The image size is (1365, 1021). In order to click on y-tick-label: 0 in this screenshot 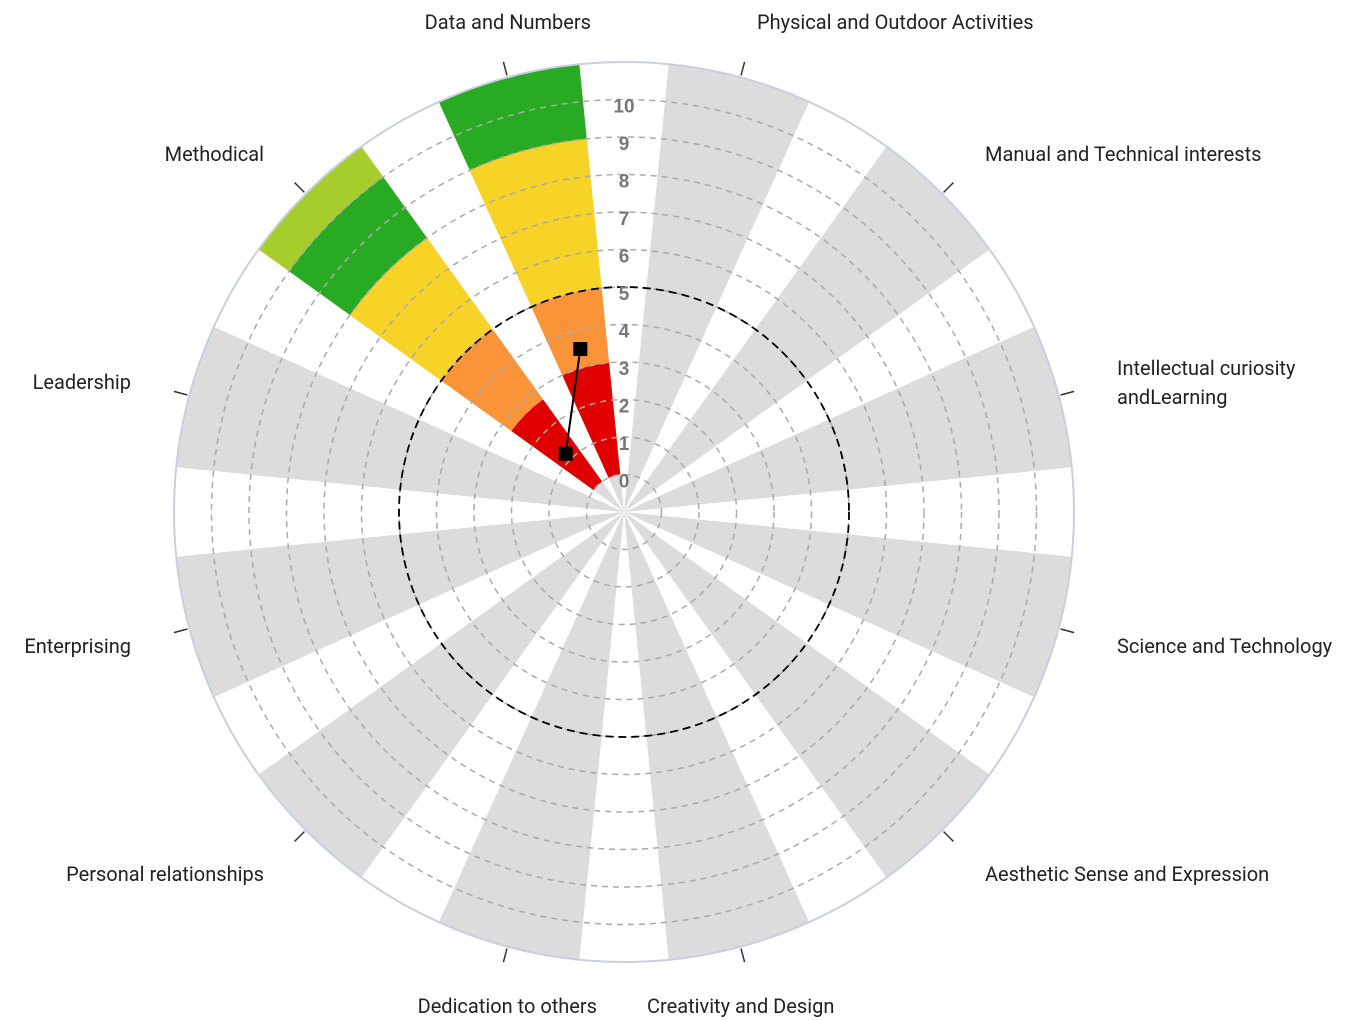, I will do `click(624, 482)`.